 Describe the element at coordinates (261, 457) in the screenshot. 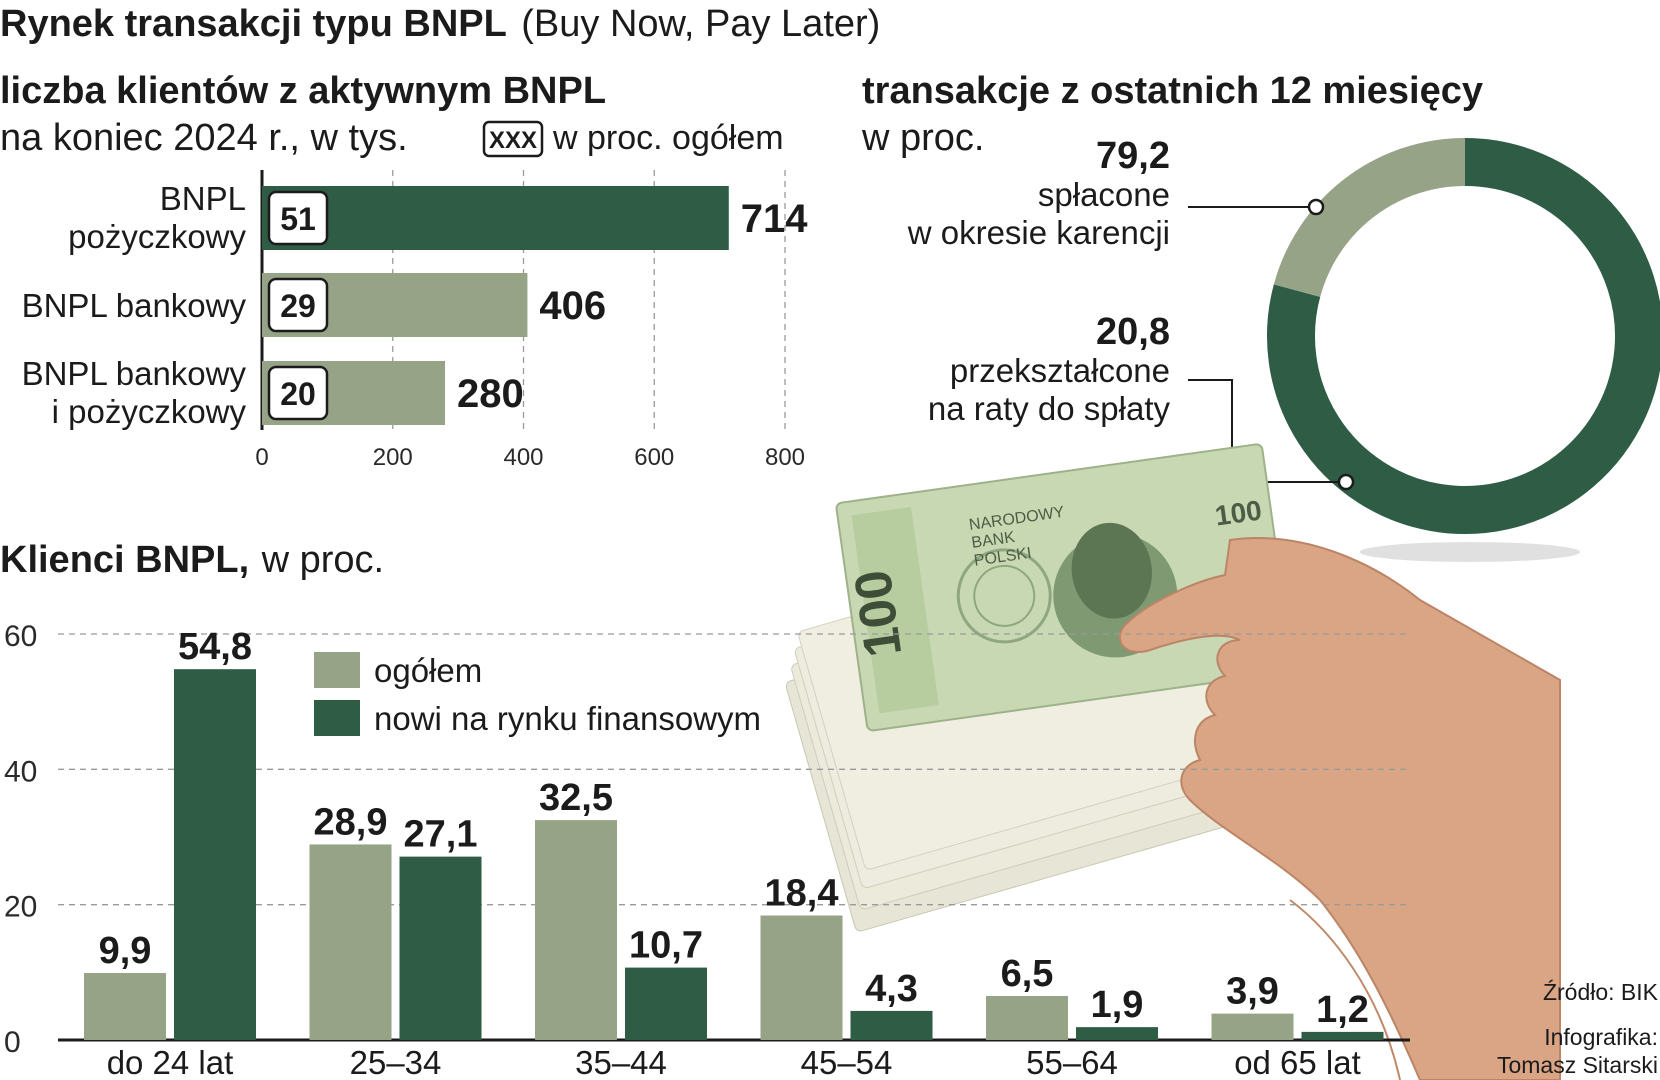

I see `x-tick-label: 0` at that location.